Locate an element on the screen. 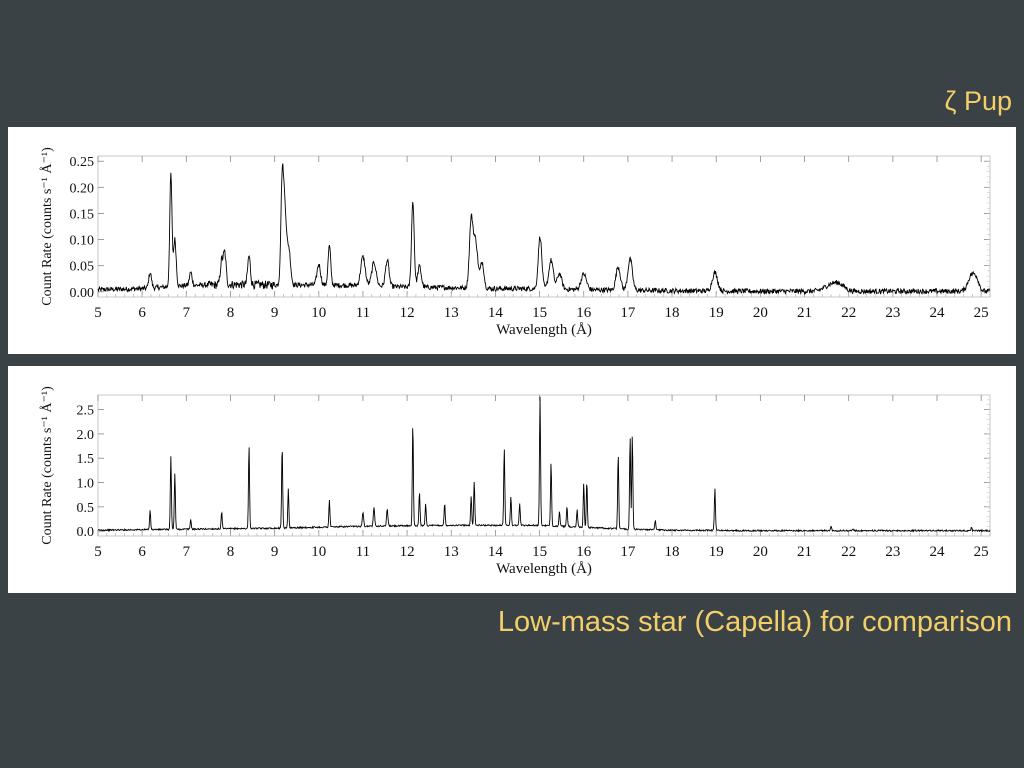 The image size is (1024, 768). y-tick-label: 0.05 is located at coordinates (82, 267).